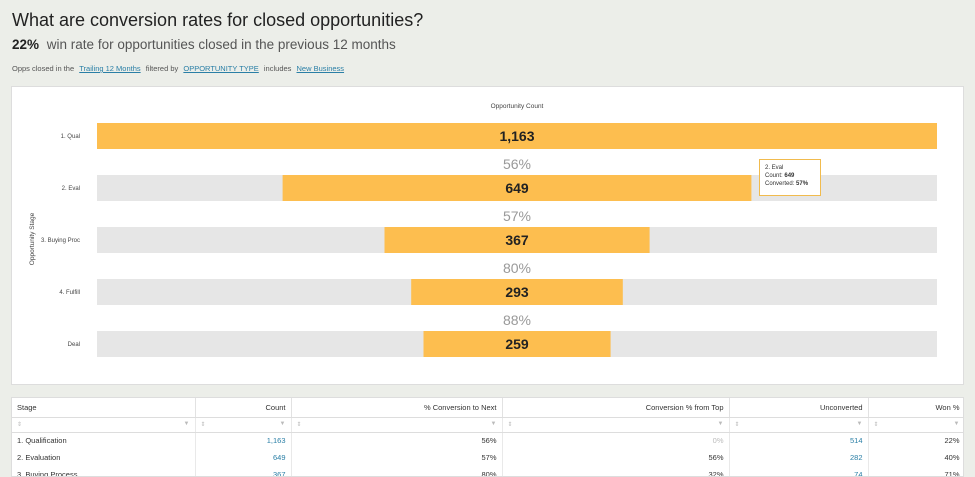 Image resolution: width=975 pixels, height=477 pixels. What do you see at coordinates (397, 471) in the screenshot?
I see `cell-conversion-next: 80%` at bounding box center [397, 471].